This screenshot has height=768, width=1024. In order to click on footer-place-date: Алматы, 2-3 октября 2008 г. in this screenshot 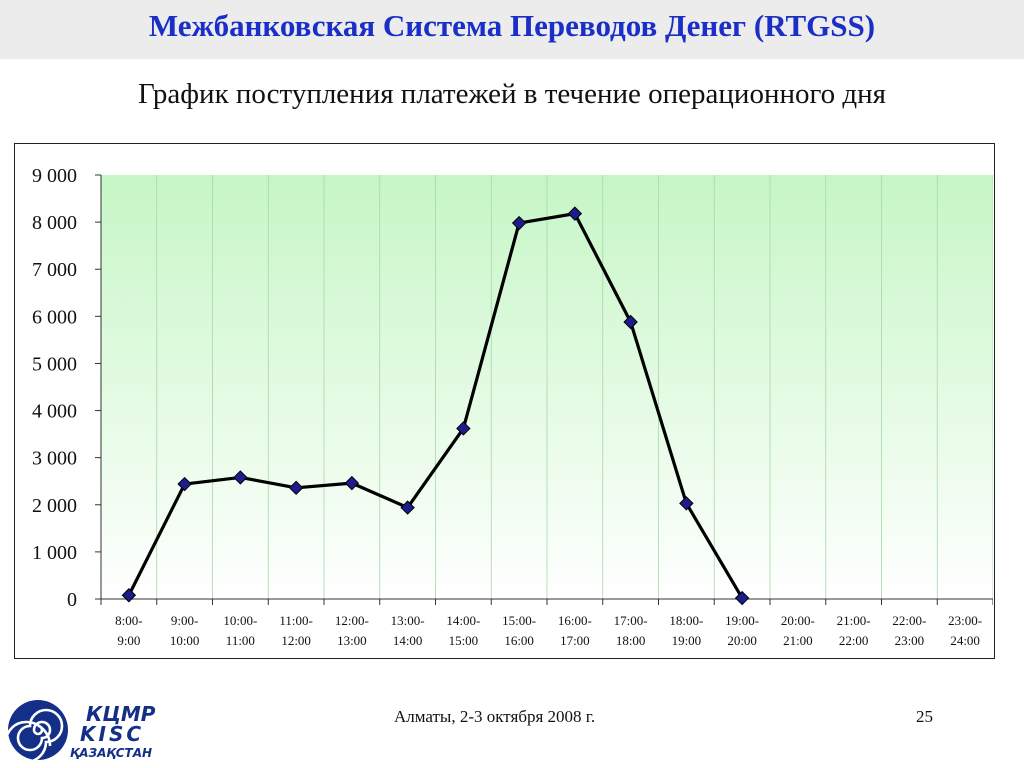, I will do `click(495, 716)`.